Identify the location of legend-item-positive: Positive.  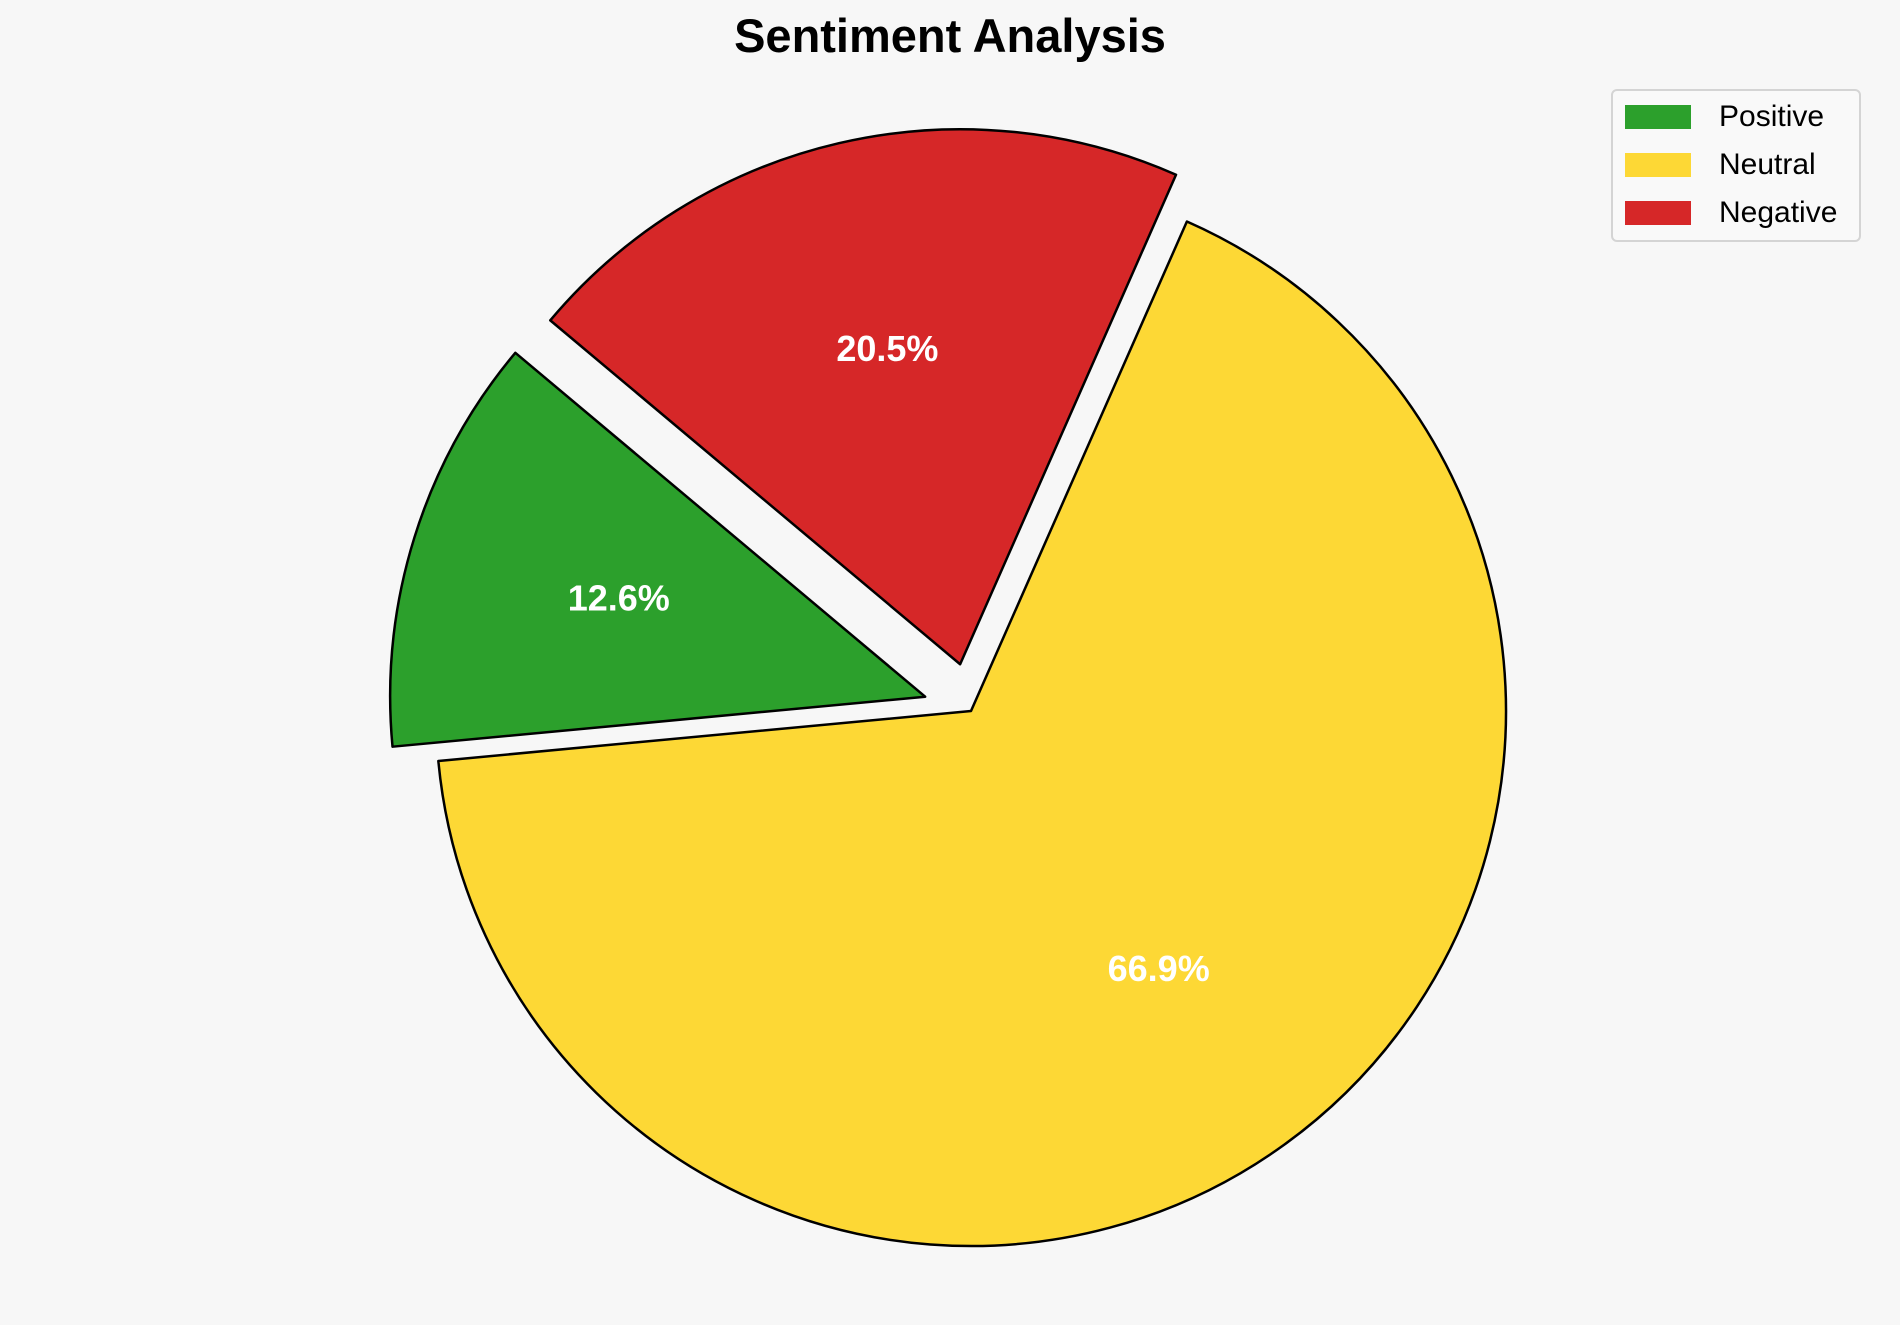
(1724, 117).